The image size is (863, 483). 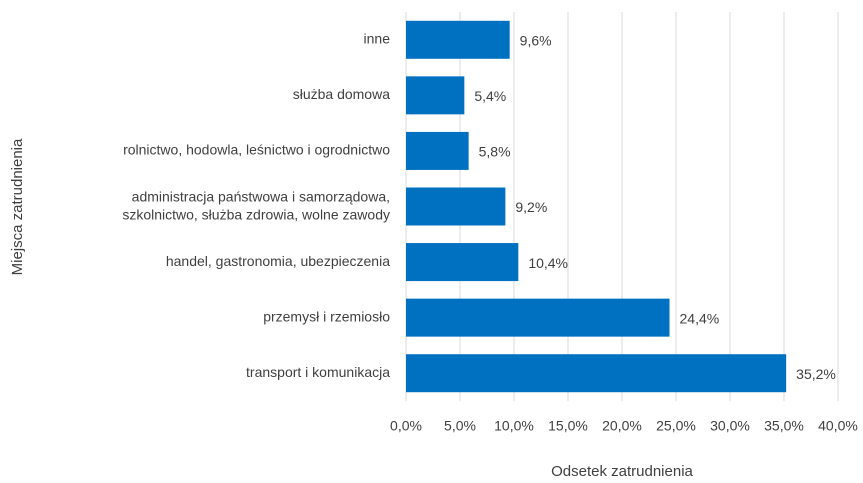 What do you see at coordinates (536, 40) in the screenshot?
I see `data-label: 9,6%` at bounding box center [536, 40].